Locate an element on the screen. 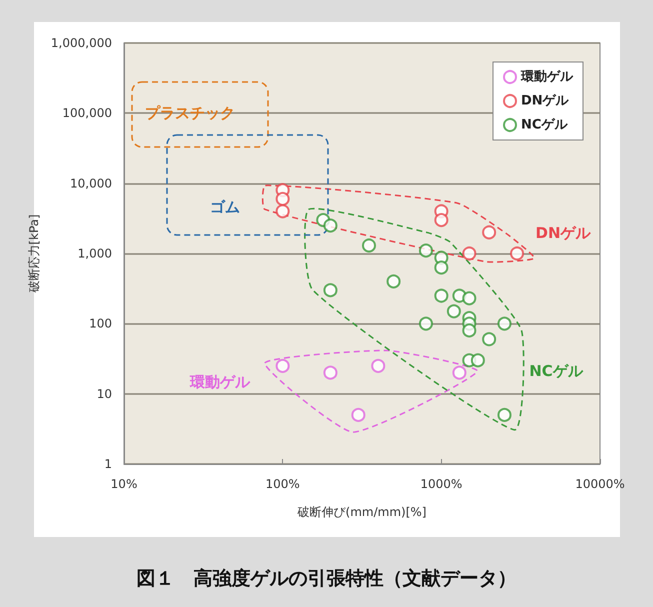 This screenshot has height=607, width=653. y-tick-label: 1 is located at coordinates (108, 464).